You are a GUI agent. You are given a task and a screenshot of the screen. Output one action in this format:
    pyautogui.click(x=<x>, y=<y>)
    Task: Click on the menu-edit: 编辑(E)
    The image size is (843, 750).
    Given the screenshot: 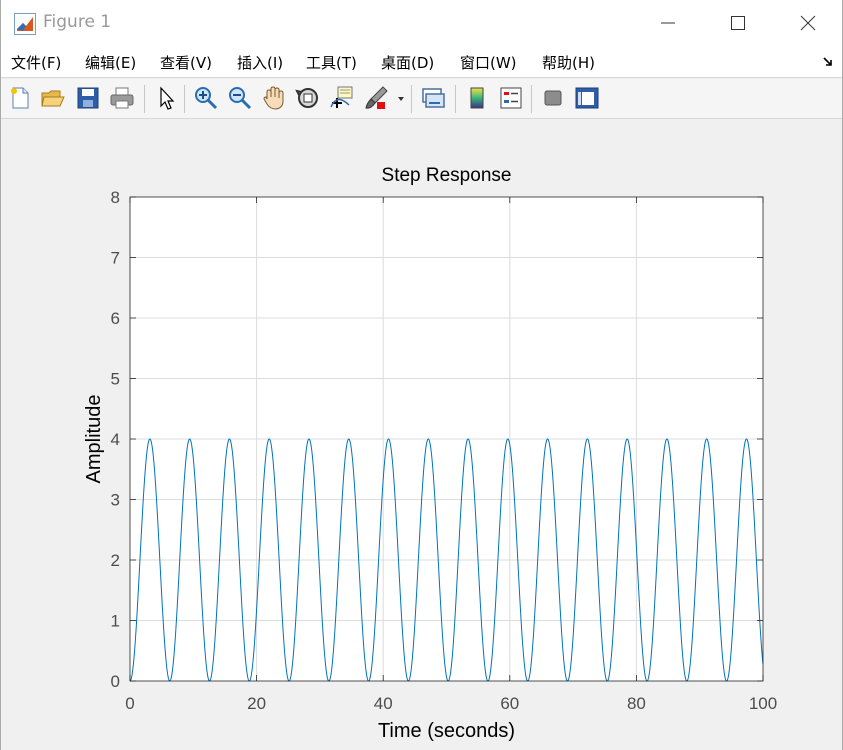 What is the action you would take?
    pyautogui.click(x=111, y=63)
    